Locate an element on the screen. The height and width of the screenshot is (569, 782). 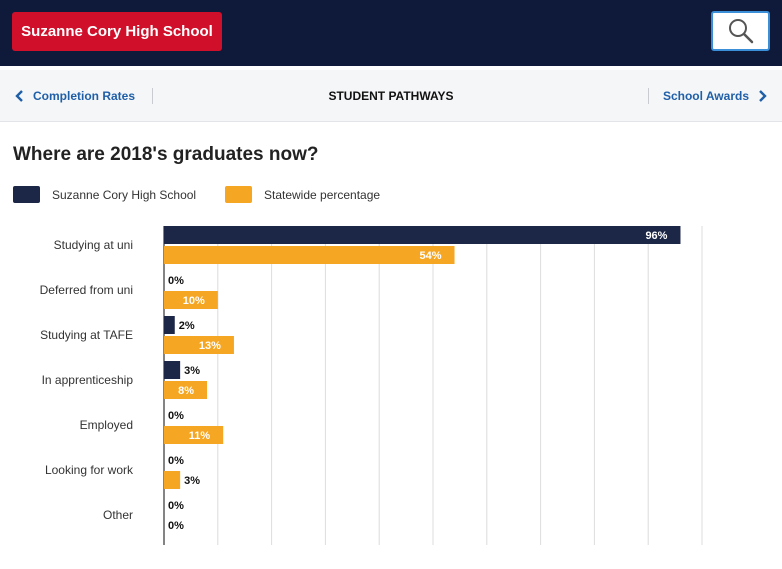
data-label: 54% is located at coordinates (430, 256).